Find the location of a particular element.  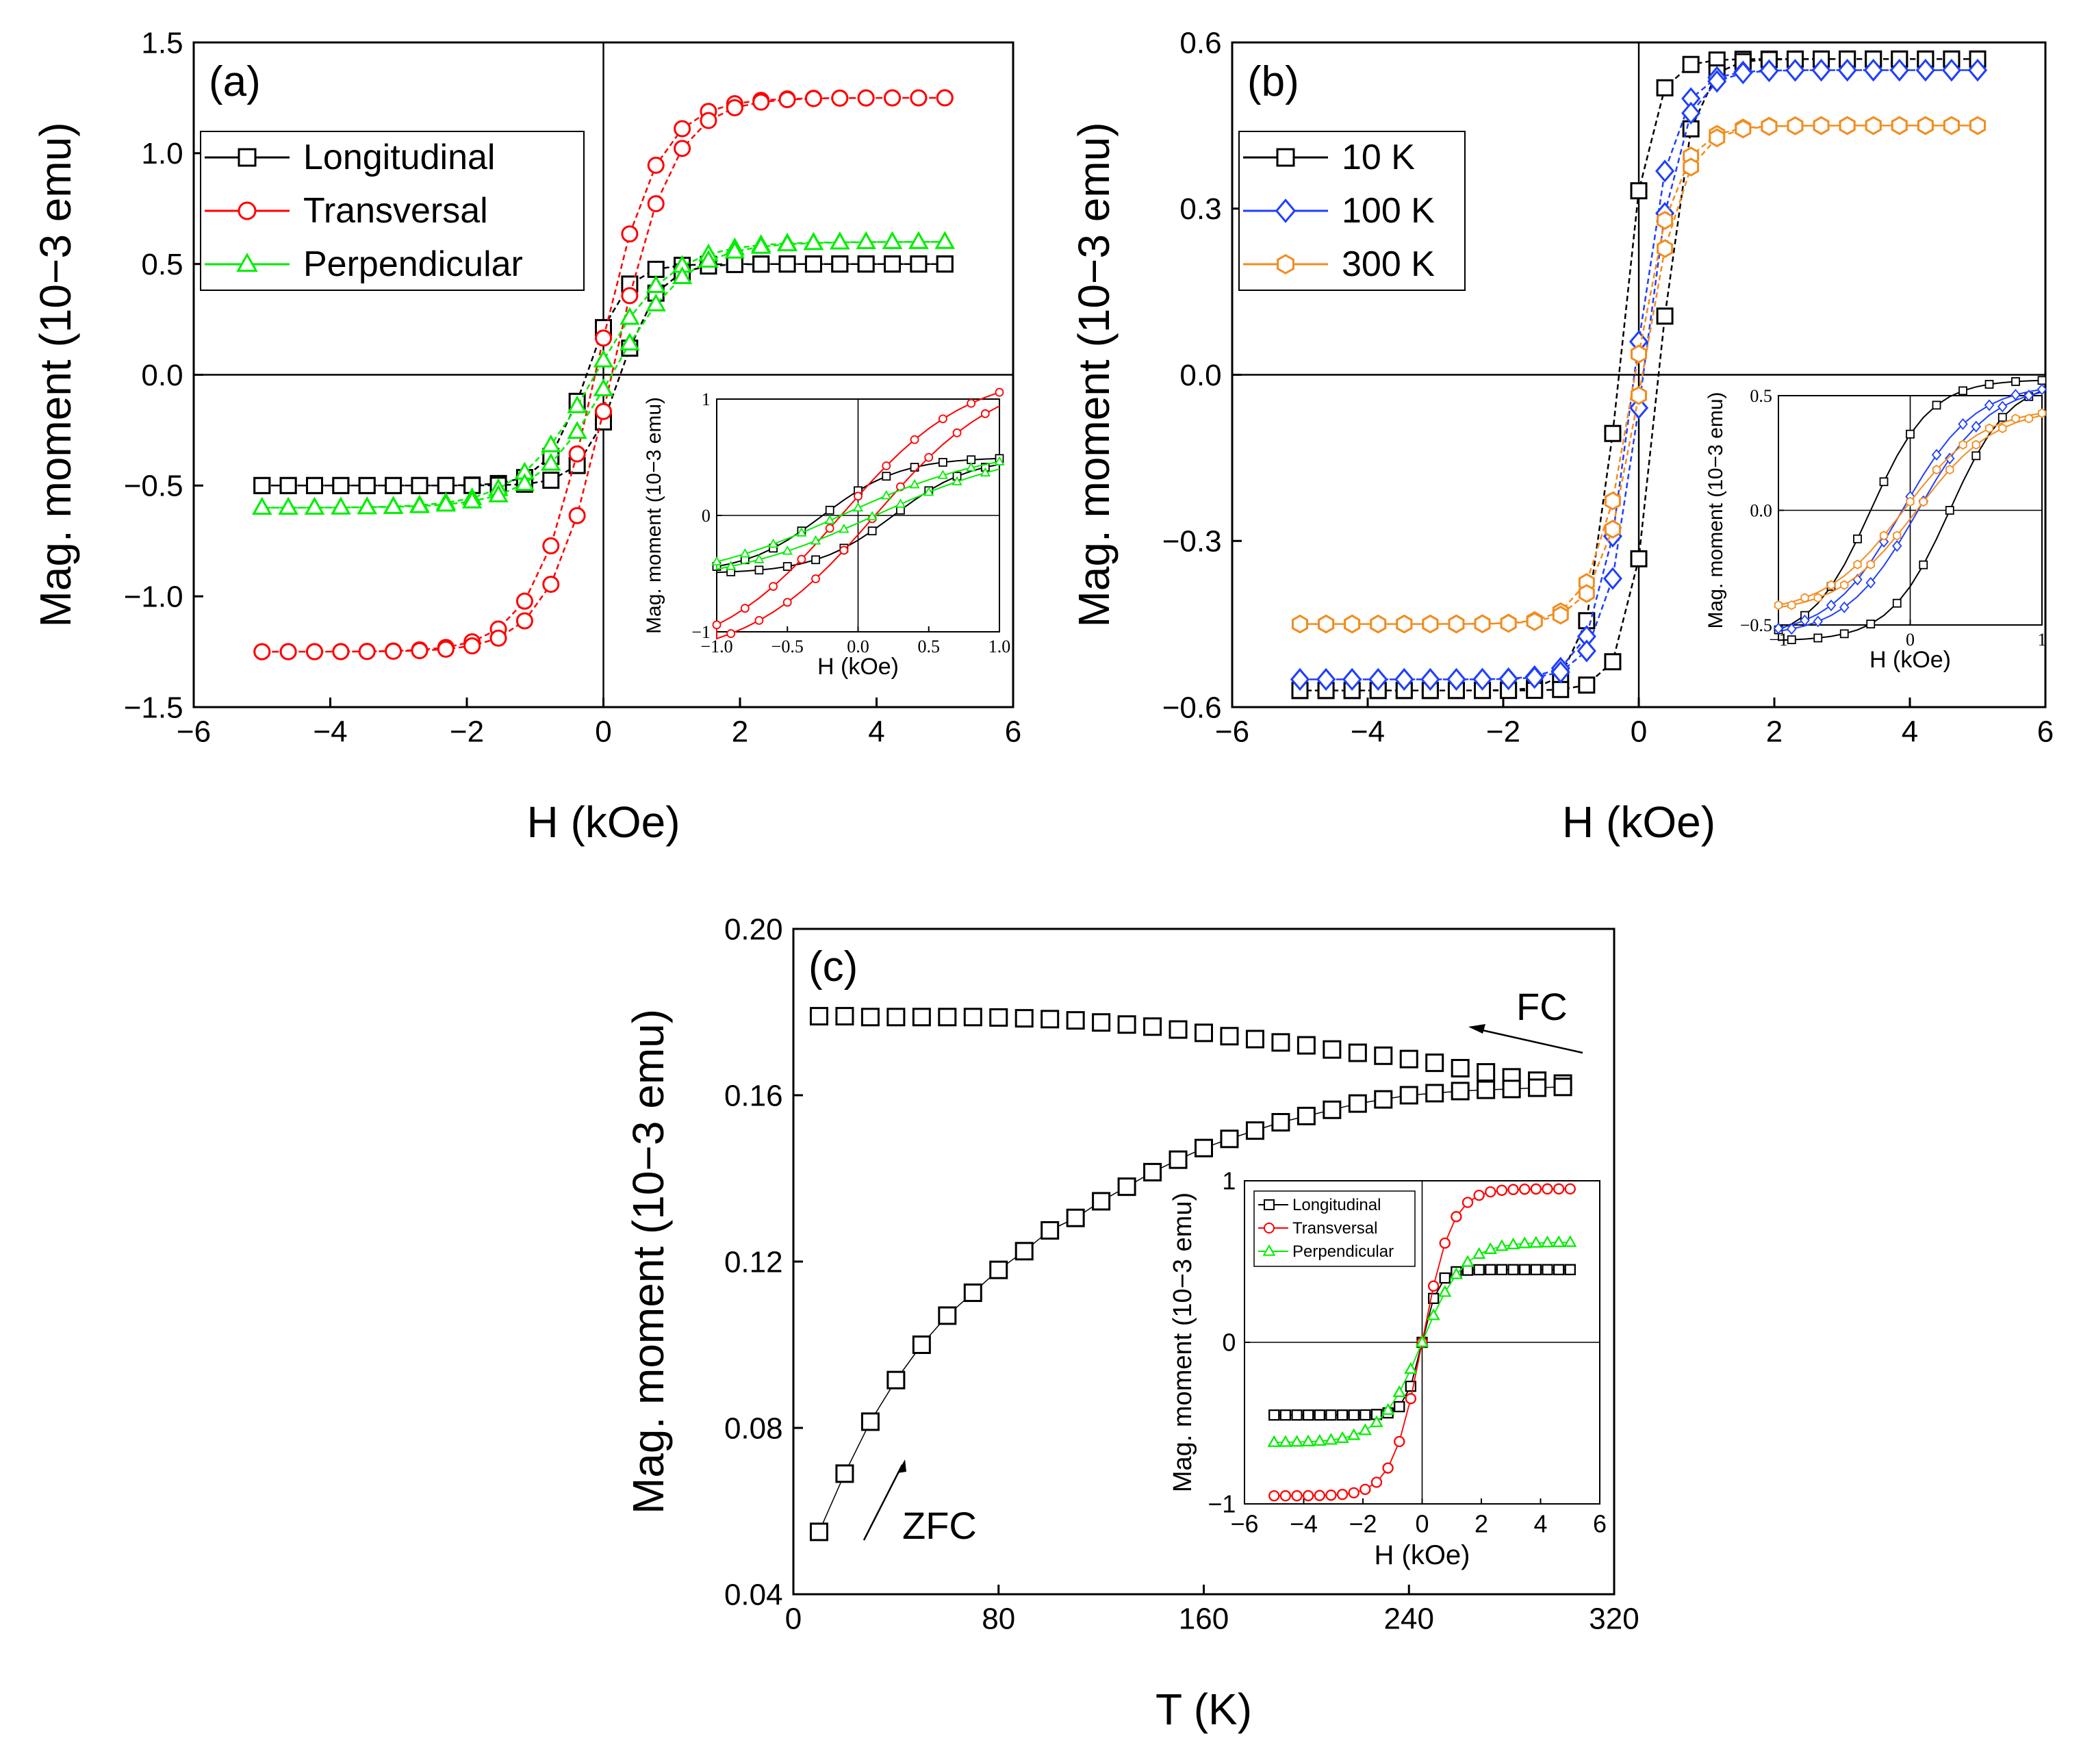

panel-a-inset-y-label: Mag. moment (10−3 emu) is located at coordinates (654, 515).